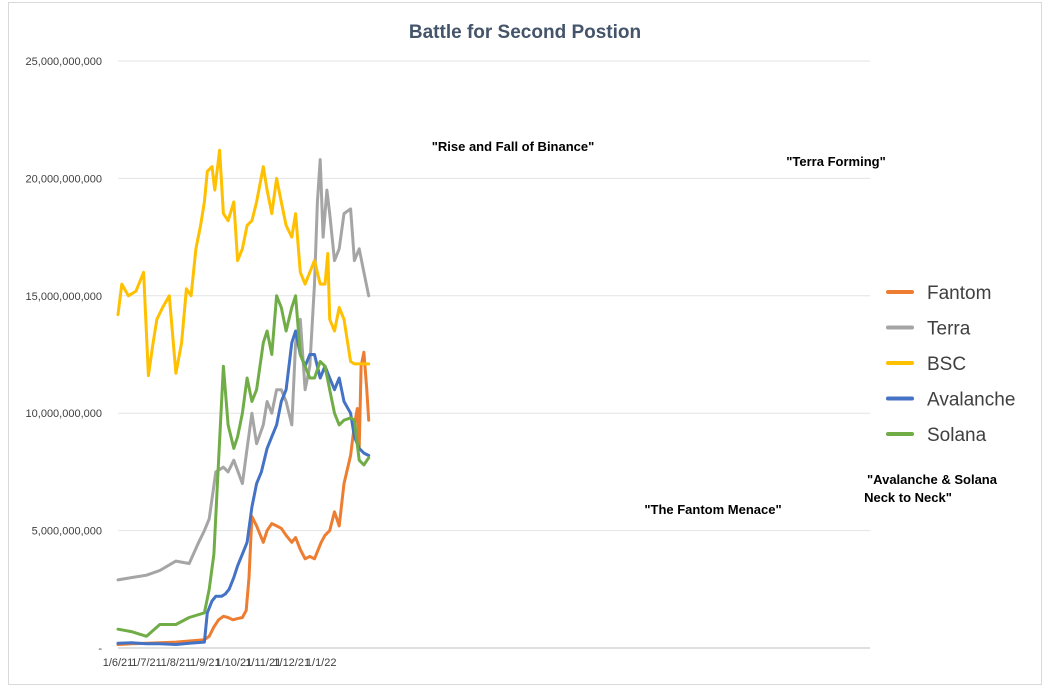  Describe the element at coordinates (243, 263) in the screenshot. I see `series-line-bsc` at that location.